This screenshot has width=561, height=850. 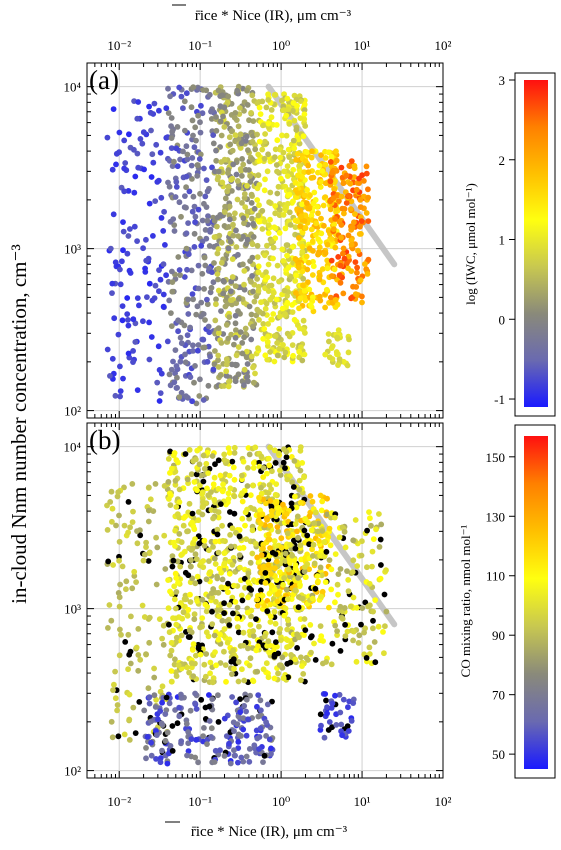 What do you see at coordinates (498, 754) in the screenshot?
I see `colorbar-tick-label: 50` at bounding box center [498, 754].